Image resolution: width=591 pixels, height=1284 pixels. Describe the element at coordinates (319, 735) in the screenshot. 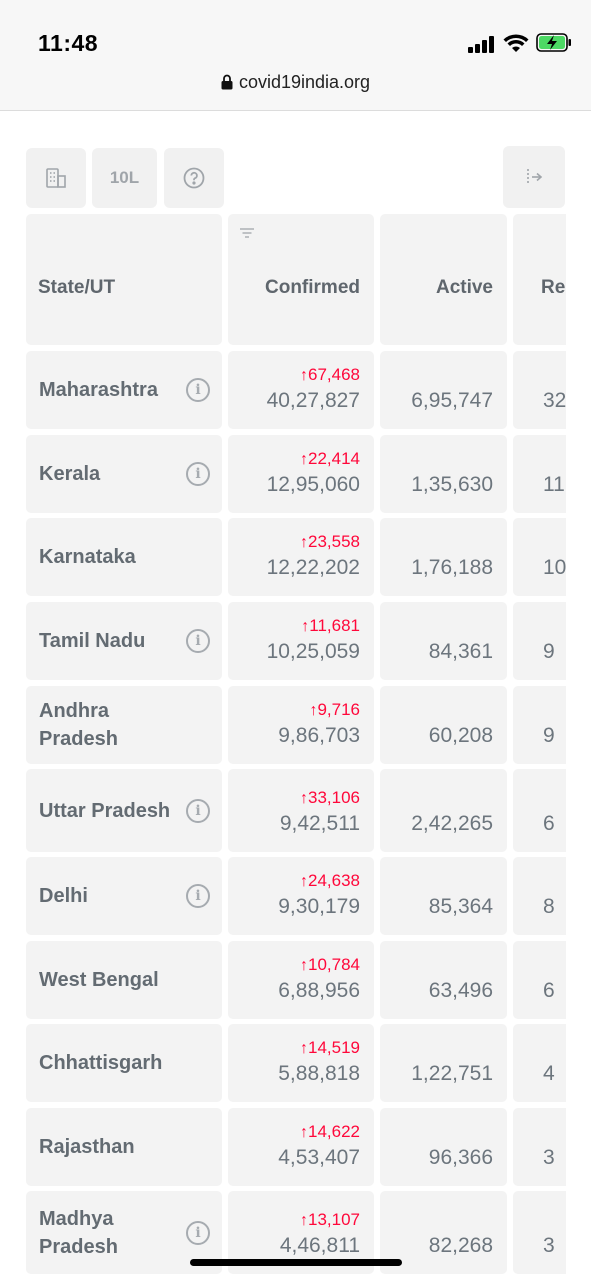

I see `confirmed-value: 9,86,703` at that location.